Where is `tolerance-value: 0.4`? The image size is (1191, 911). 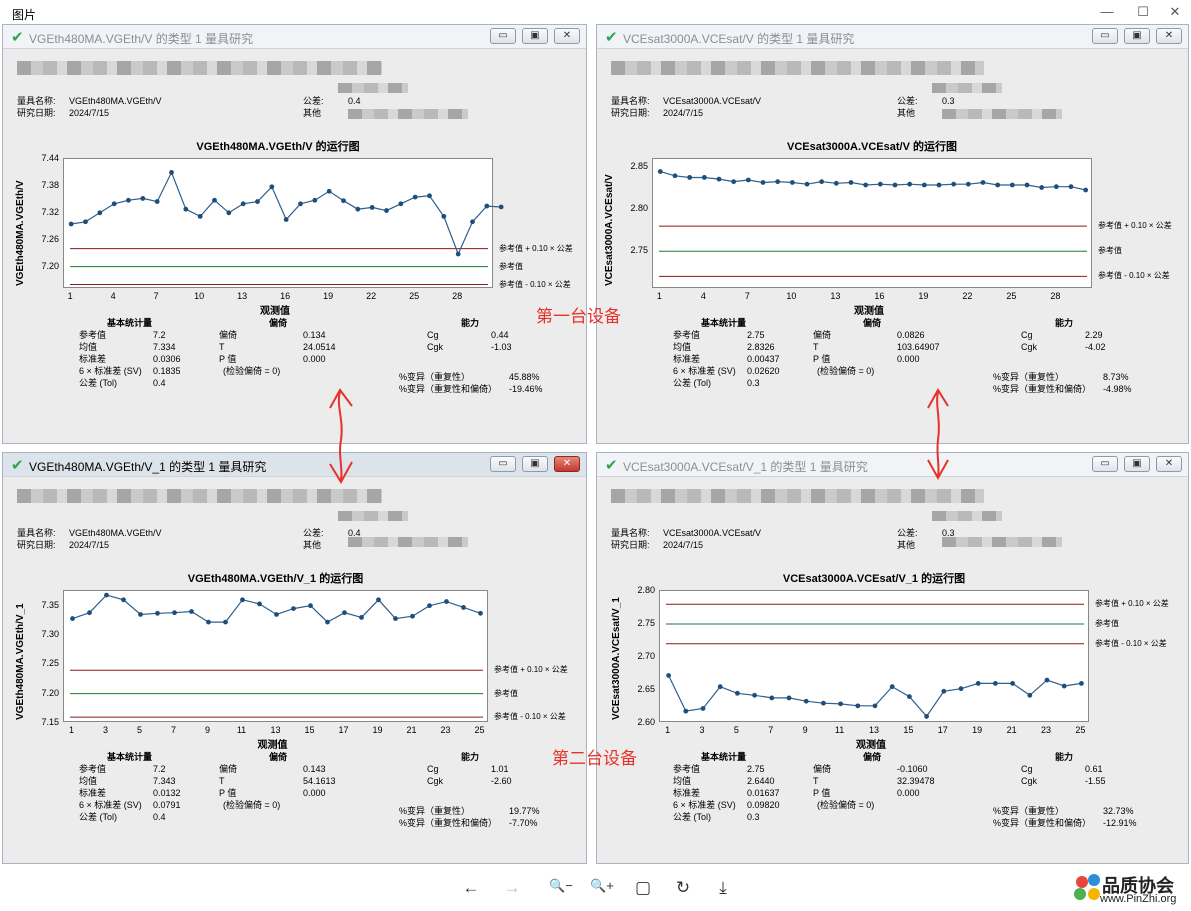 tolerance-value: 0.4 is located at coordinates (354, 101).